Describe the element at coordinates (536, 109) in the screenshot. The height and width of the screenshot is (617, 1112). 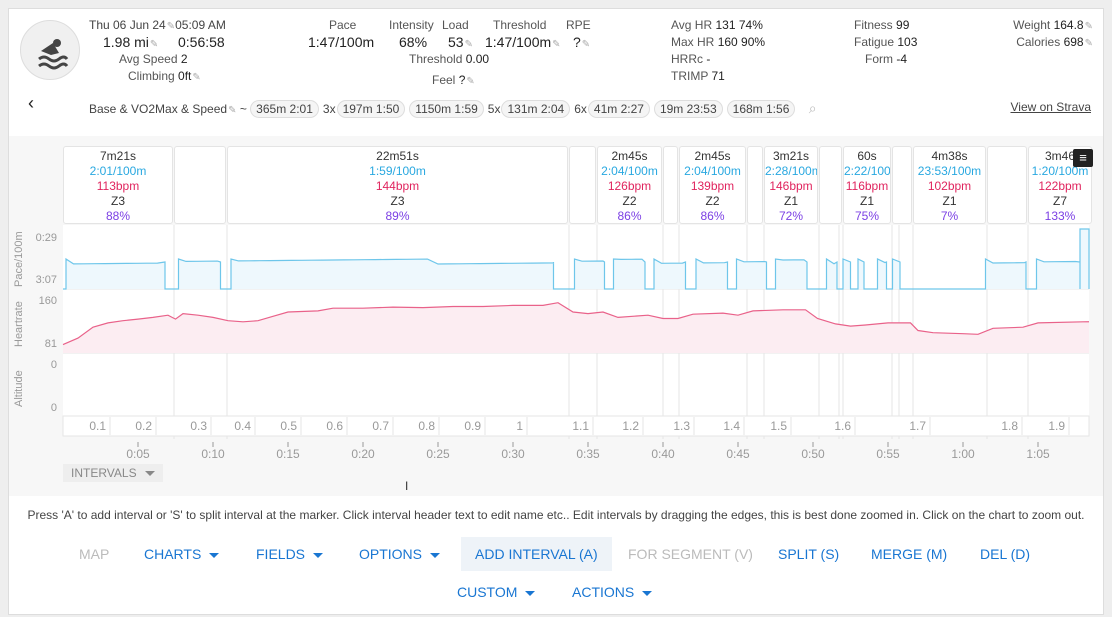
I see `interval-chip: 131m 2:04` at that location.